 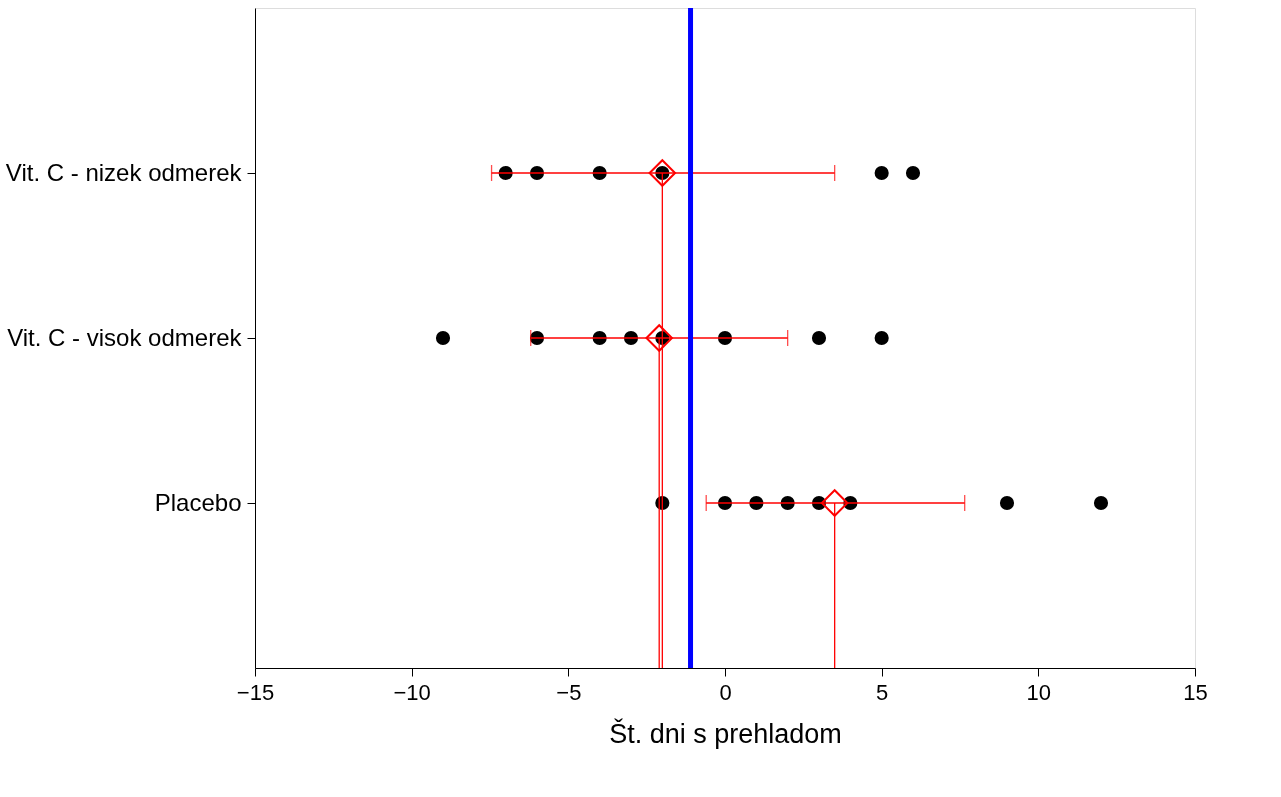 I want to click on x-tick-label: 5, so click(x=882, y=692).